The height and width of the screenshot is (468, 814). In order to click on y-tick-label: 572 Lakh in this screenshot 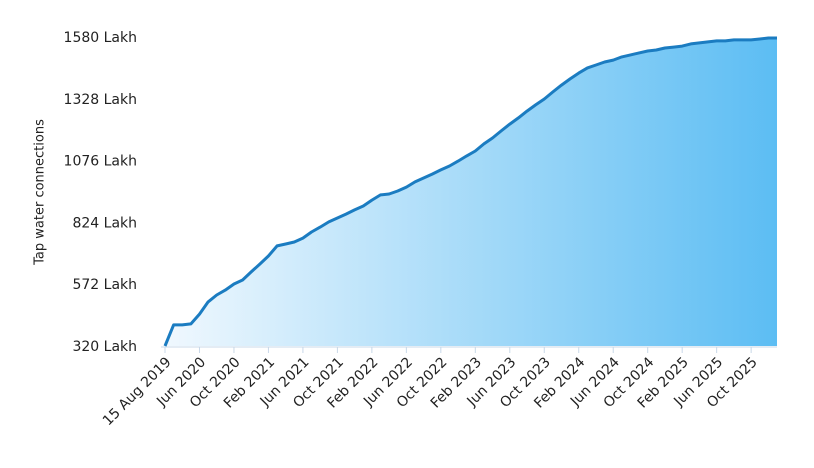, I will do `click(104, 285)`.